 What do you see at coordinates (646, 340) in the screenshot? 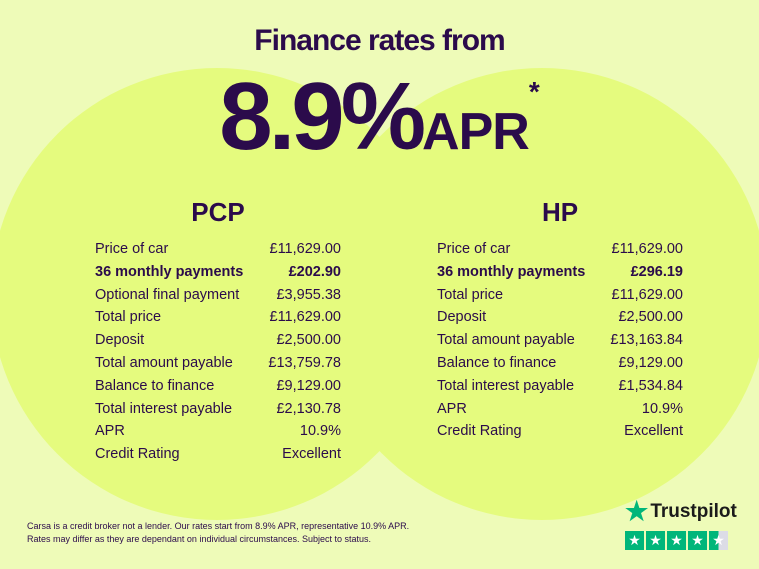
I see `row-value: £13,163.84` at bounding box center [646, 340].